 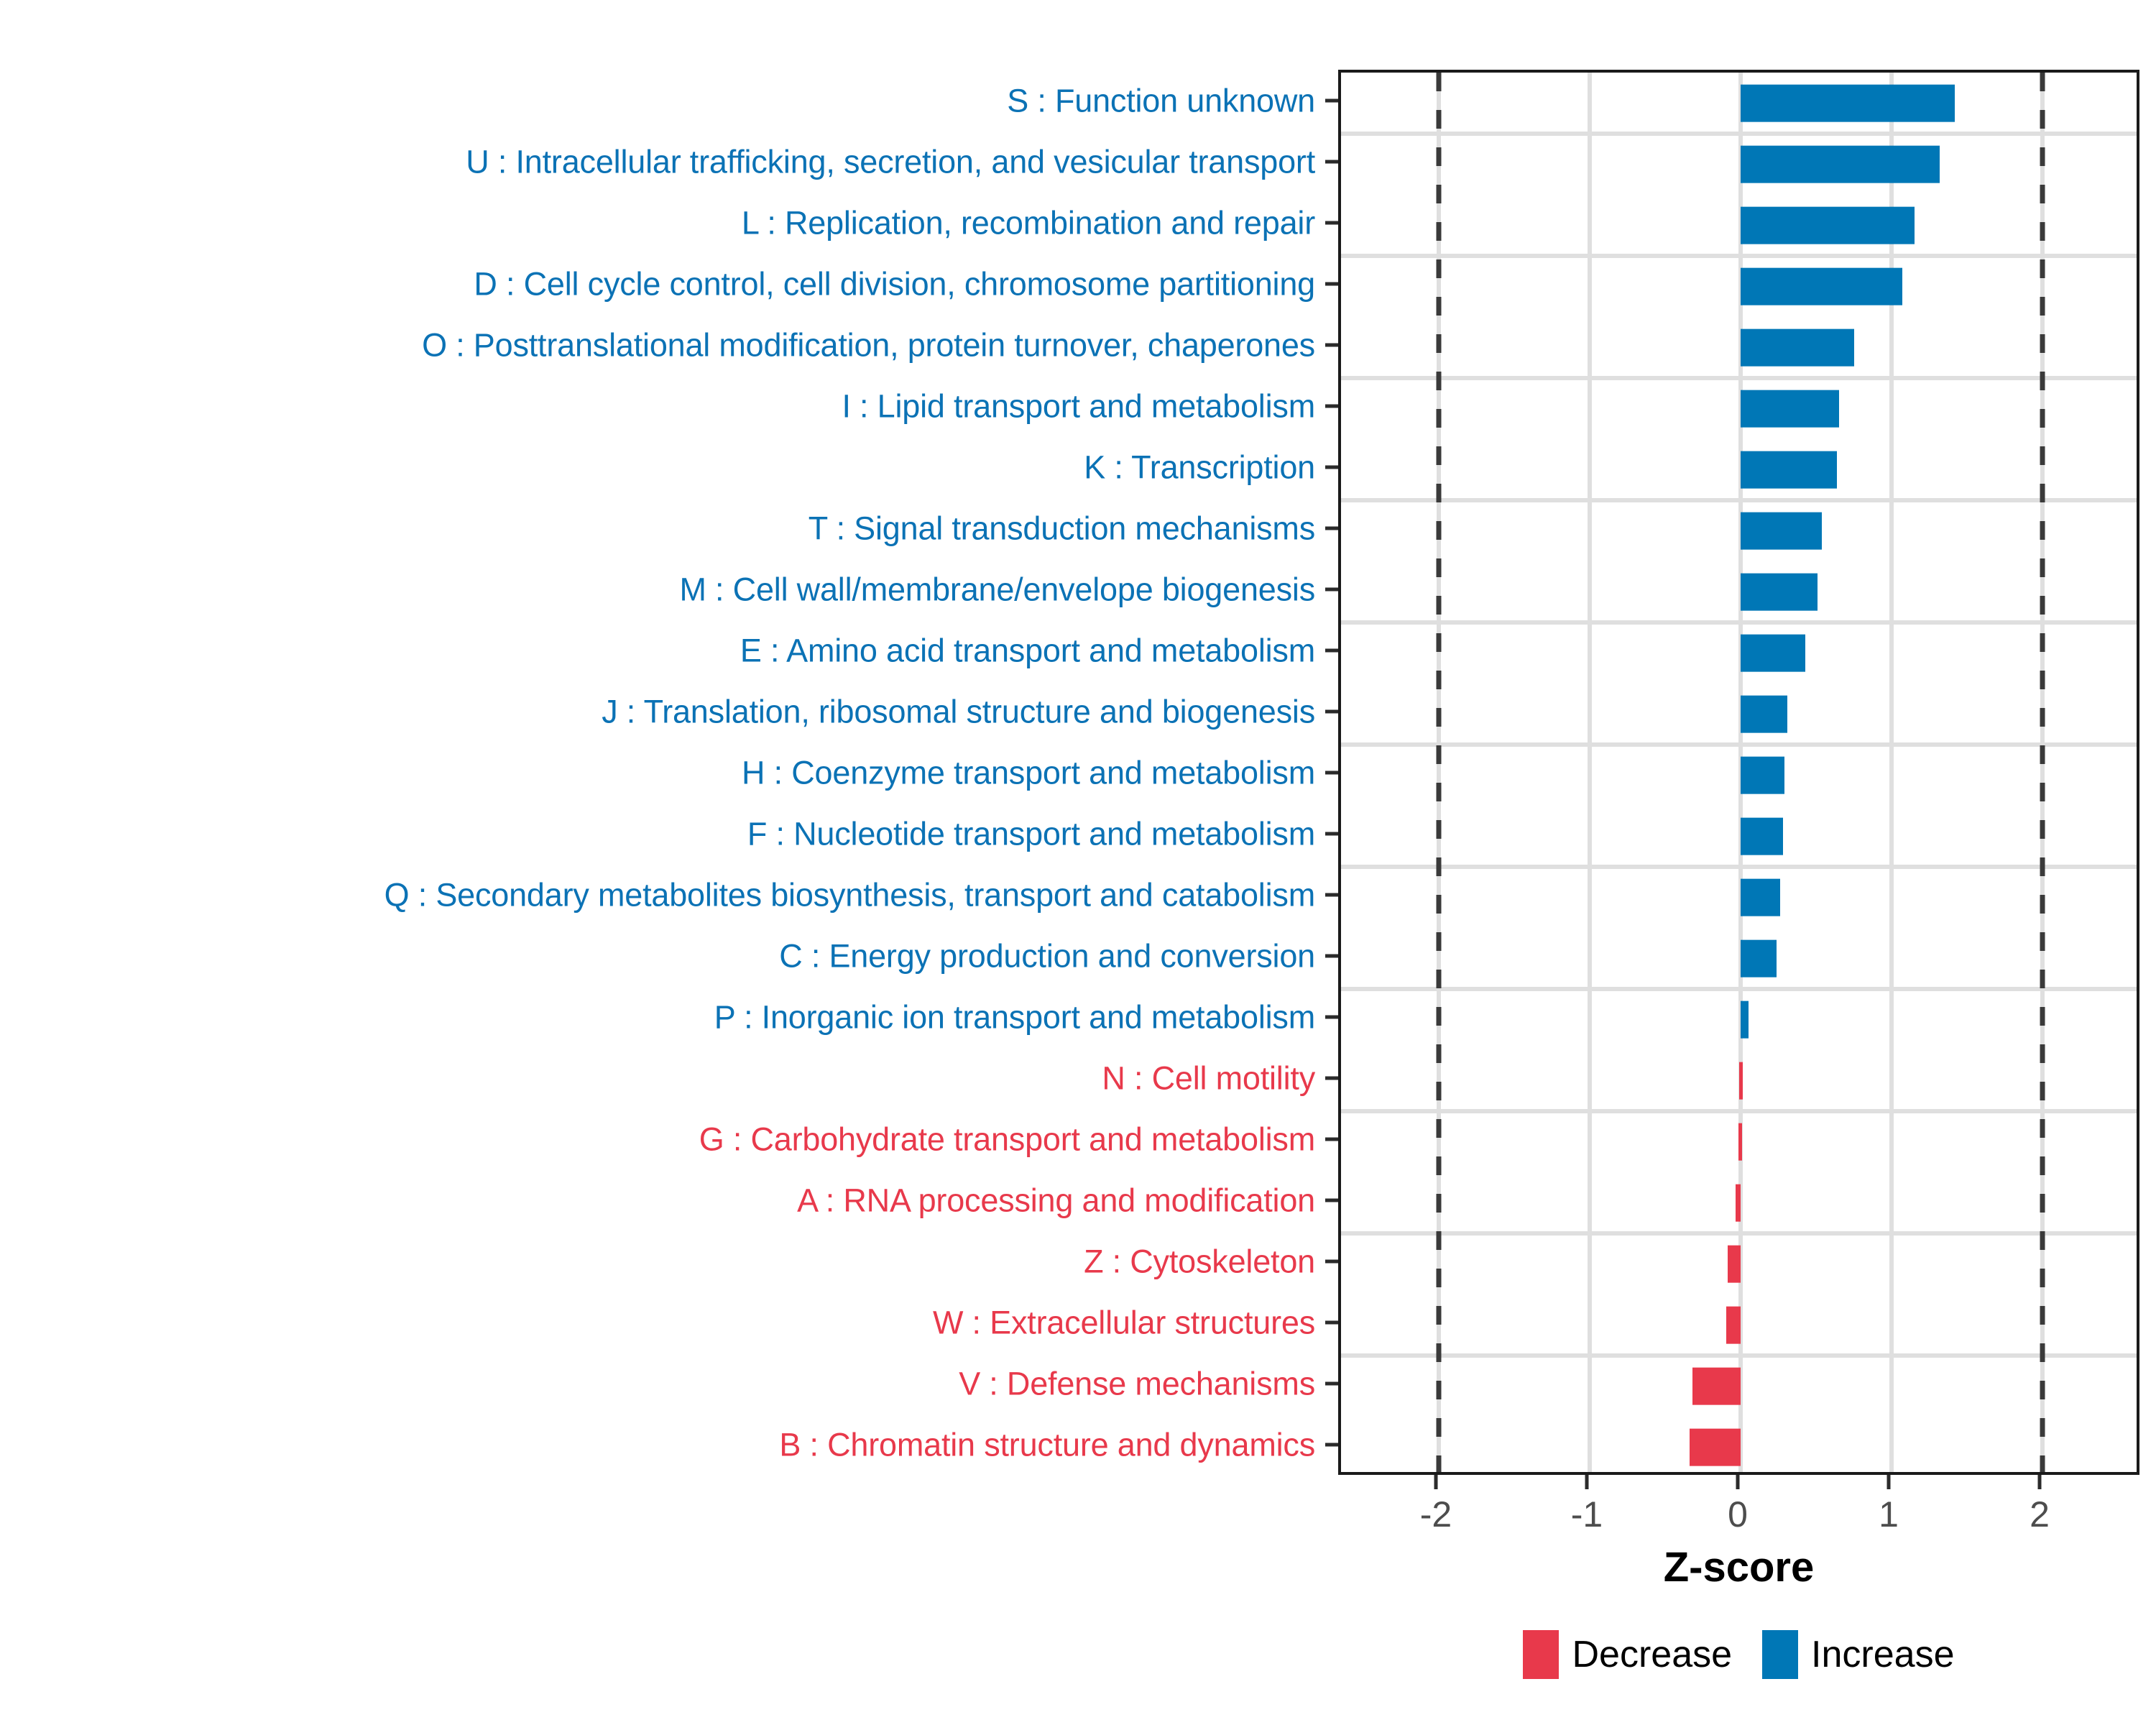 I want to click on category-label: C : Energy production and conversion, so click(x=1047, y=955).